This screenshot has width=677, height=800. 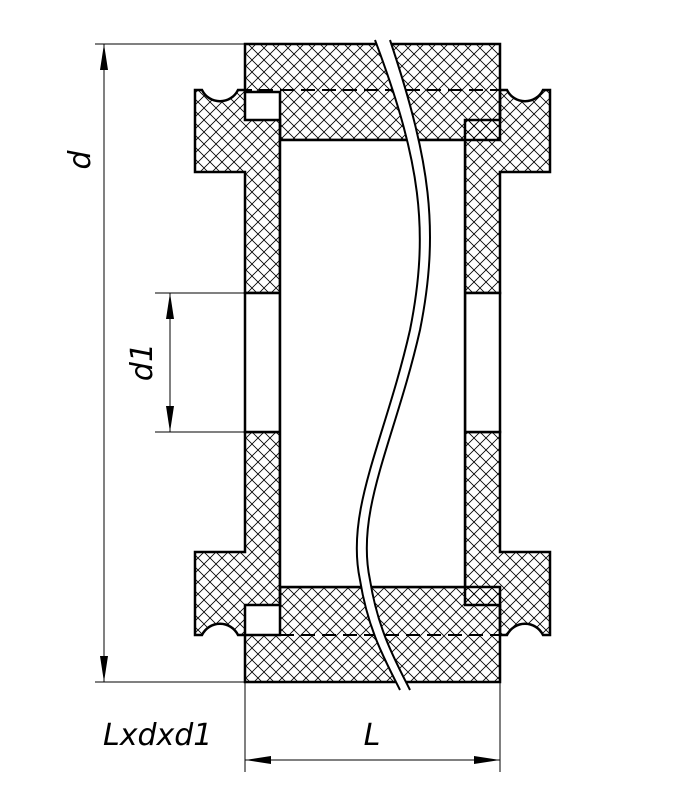 I want to click on dimension-L: L, so click(x=372, y=727).